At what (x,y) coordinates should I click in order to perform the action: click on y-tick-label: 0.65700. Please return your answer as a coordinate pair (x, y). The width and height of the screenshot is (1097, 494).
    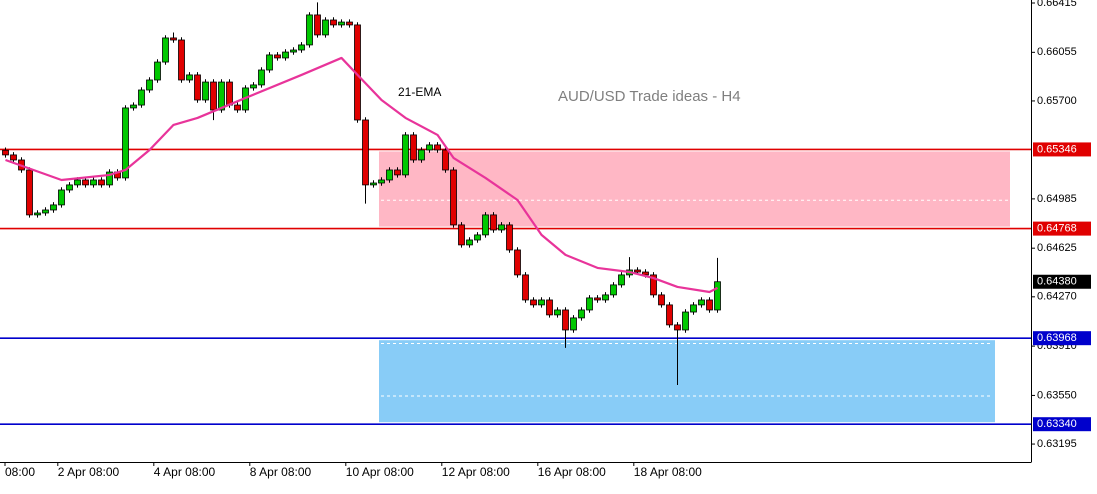
    Looking at the image, I should click on (1057, 101).